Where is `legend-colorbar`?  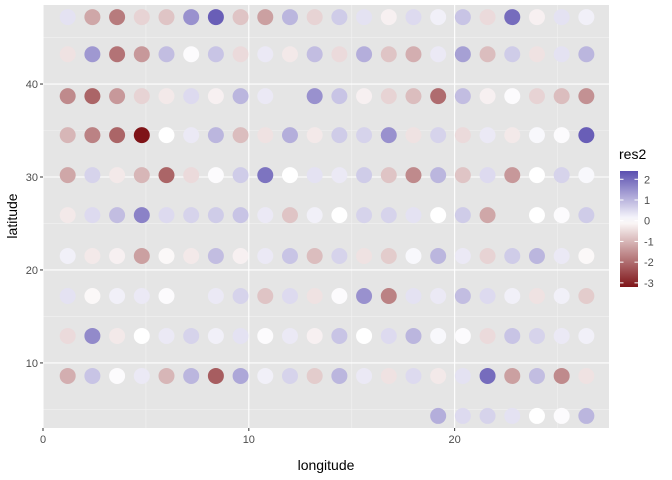
legend-colorbar is located at coordinates (629, 229).